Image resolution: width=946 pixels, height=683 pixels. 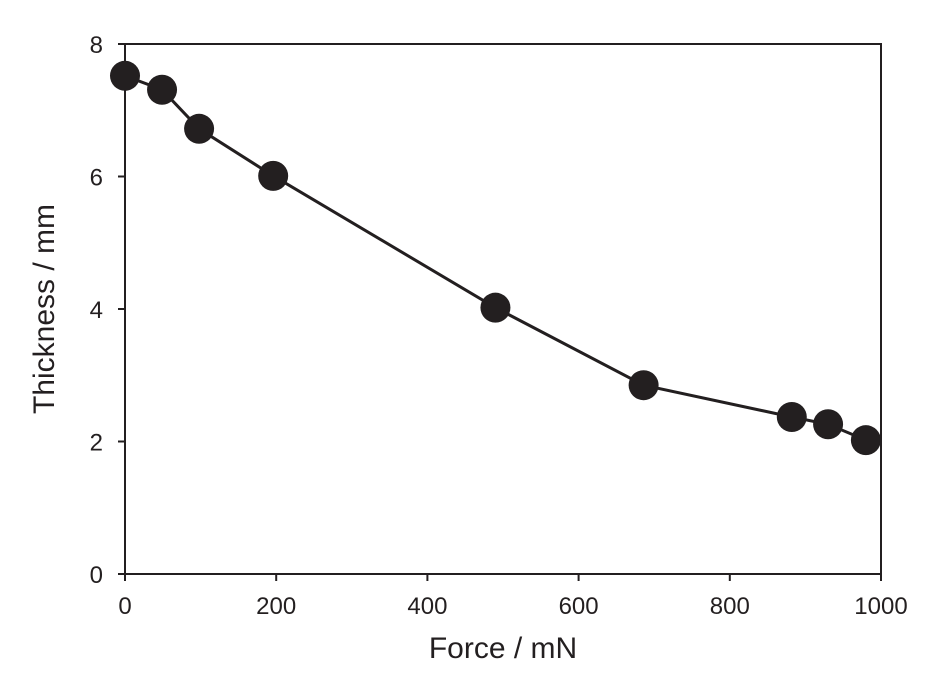 I want to click on y-tick-label: 6, so click(x=96, y=178).